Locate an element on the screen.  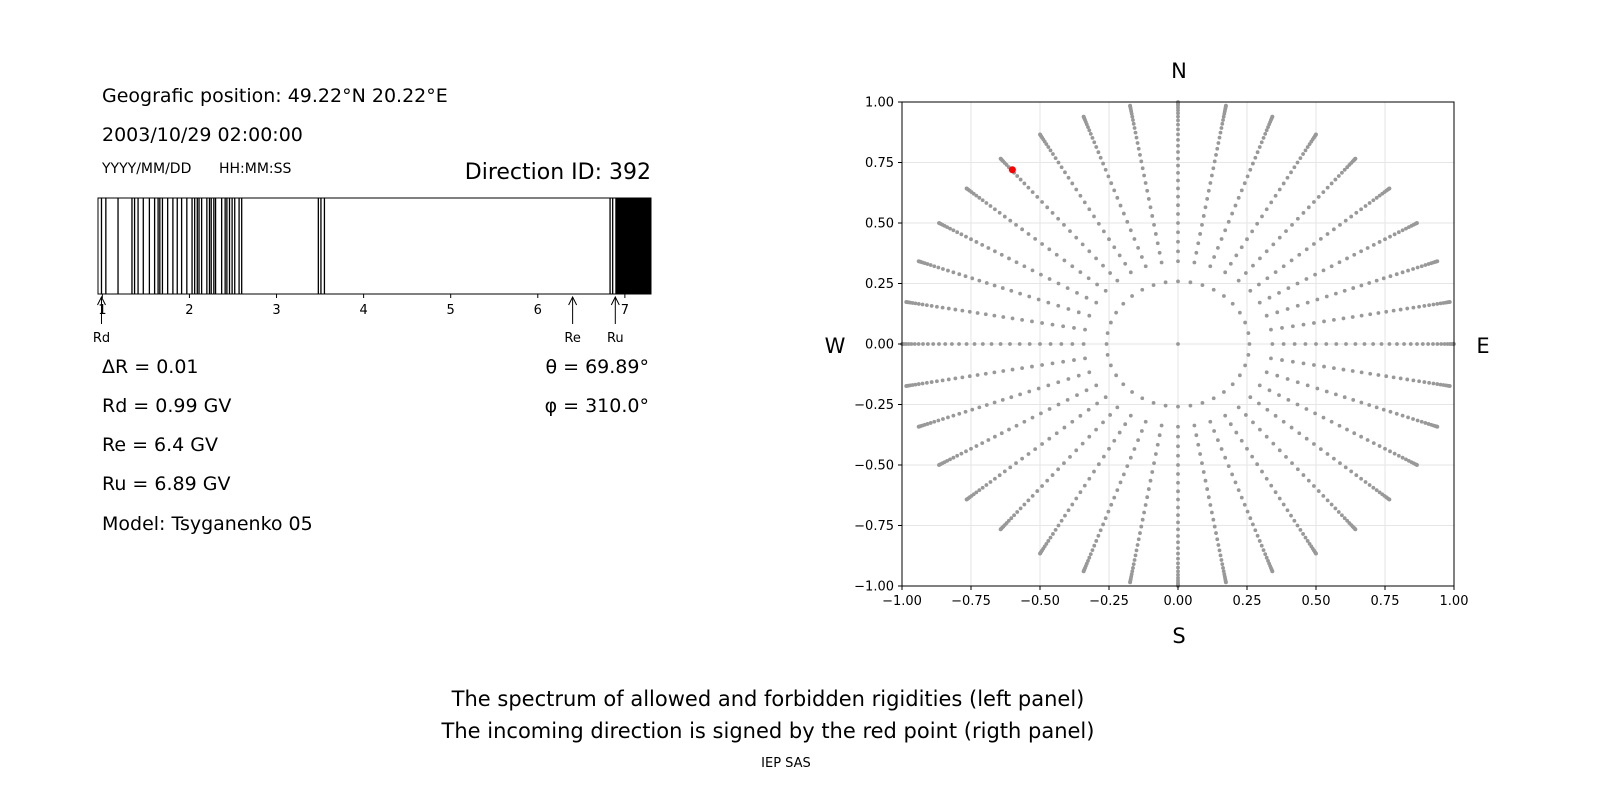
marker-label-rd: Rd is located at coordinates (101, 338).